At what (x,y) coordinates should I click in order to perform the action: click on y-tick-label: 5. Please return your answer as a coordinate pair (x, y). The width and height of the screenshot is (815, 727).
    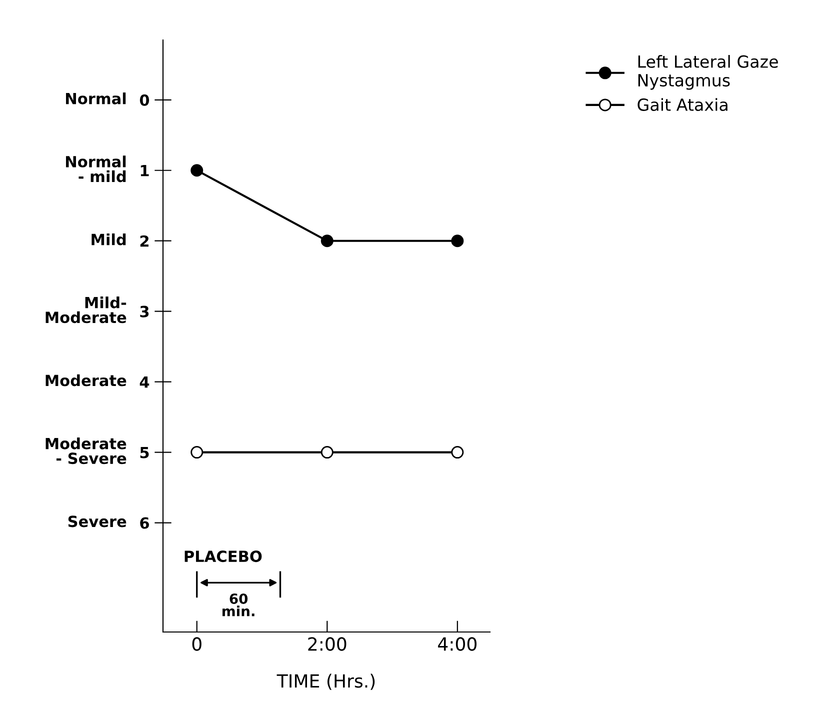
    Looking at the image, I should click on (144, 452).